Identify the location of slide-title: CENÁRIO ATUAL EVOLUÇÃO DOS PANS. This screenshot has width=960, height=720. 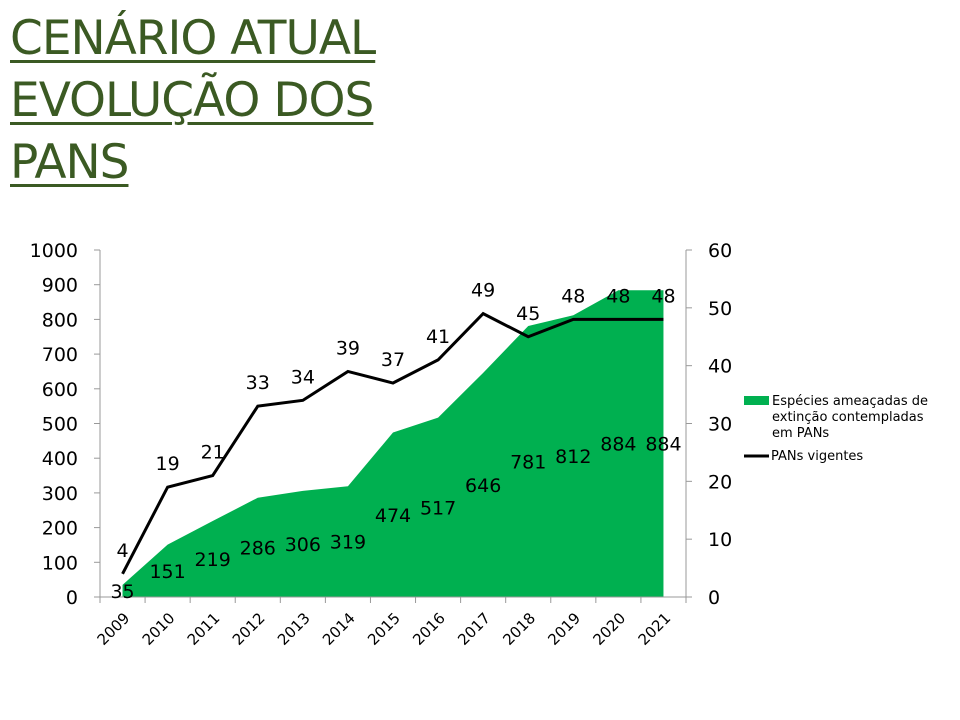
(193, 101).